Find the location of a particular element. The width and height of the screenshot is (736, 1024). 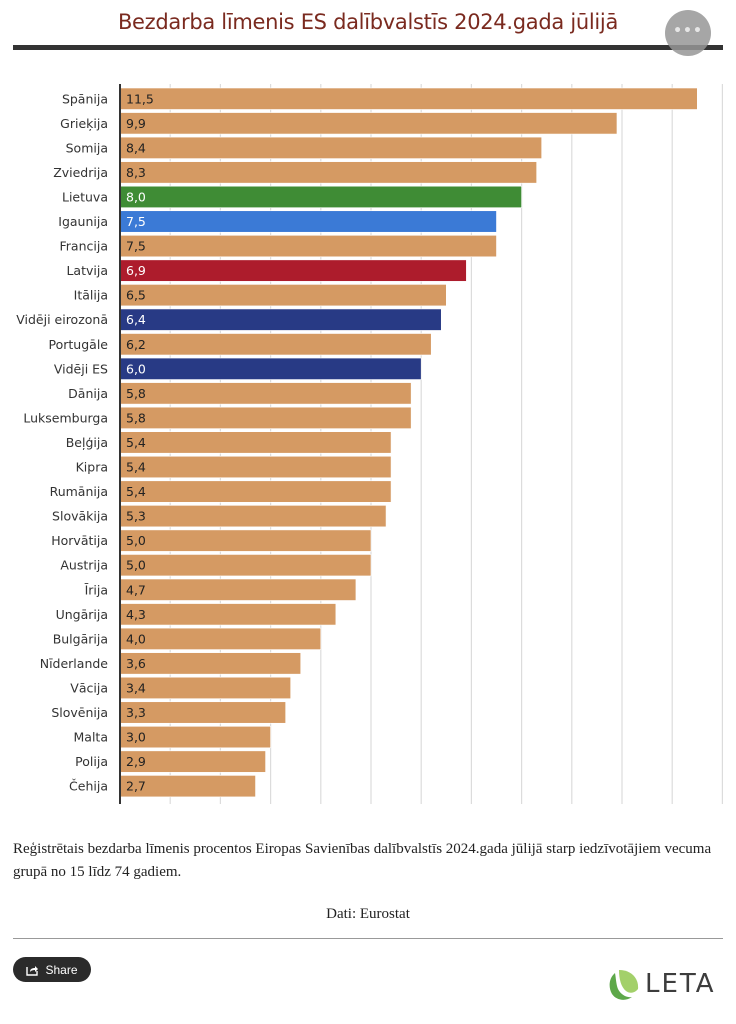

value-label: 6,2 is located at coordinates (136, 344).